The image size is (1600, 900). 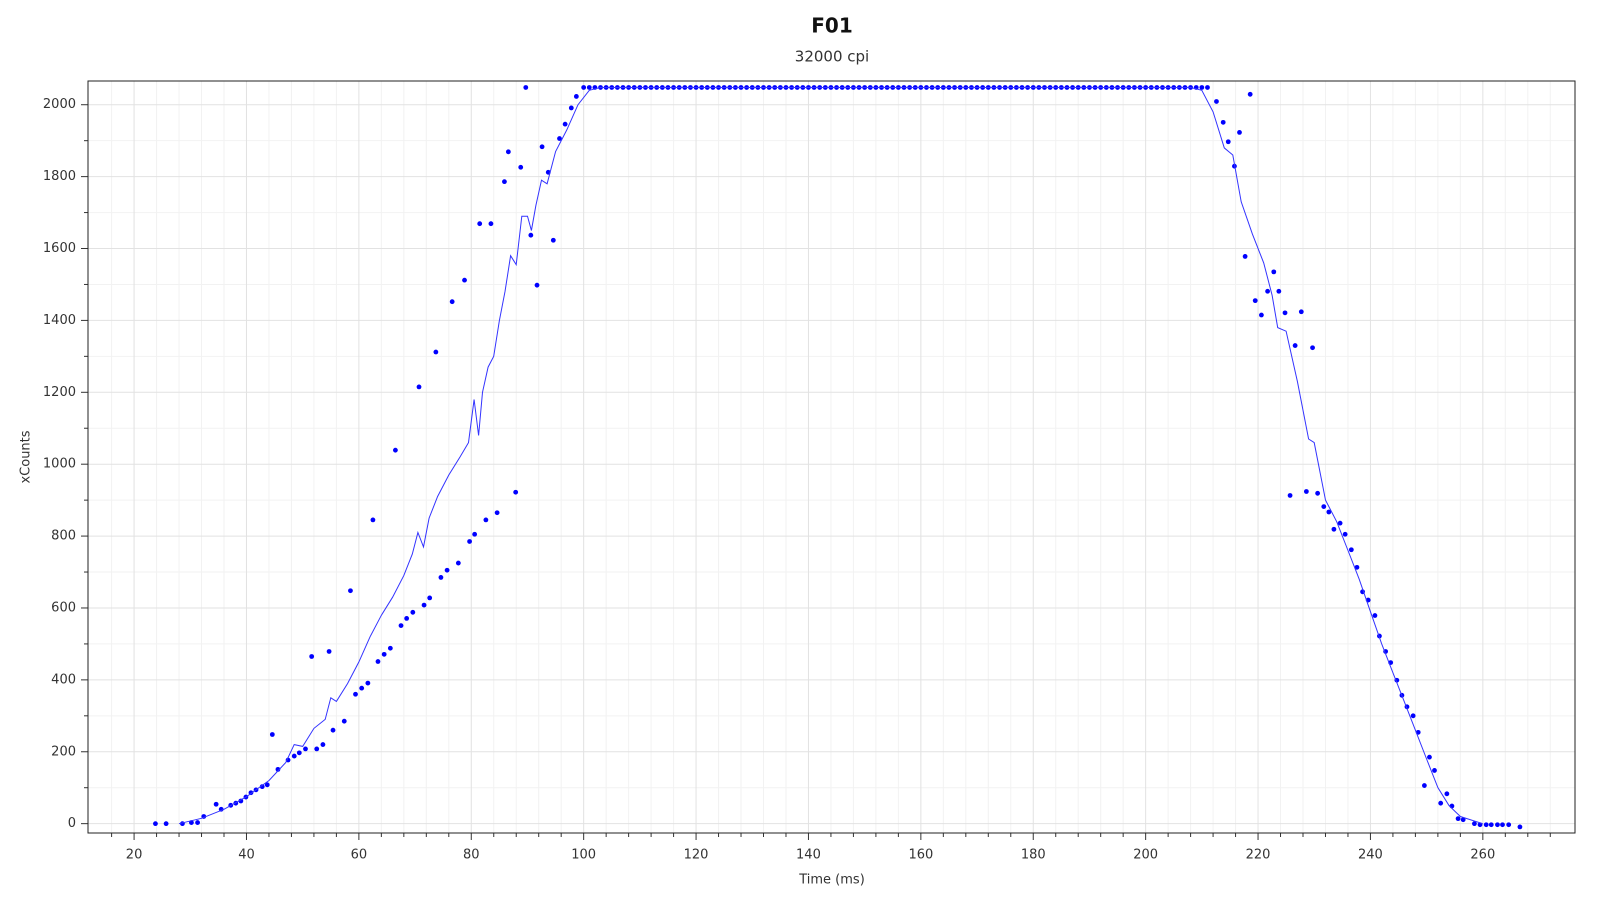 I want to click on y-tick-label: 800, so click(x=63, y=536).